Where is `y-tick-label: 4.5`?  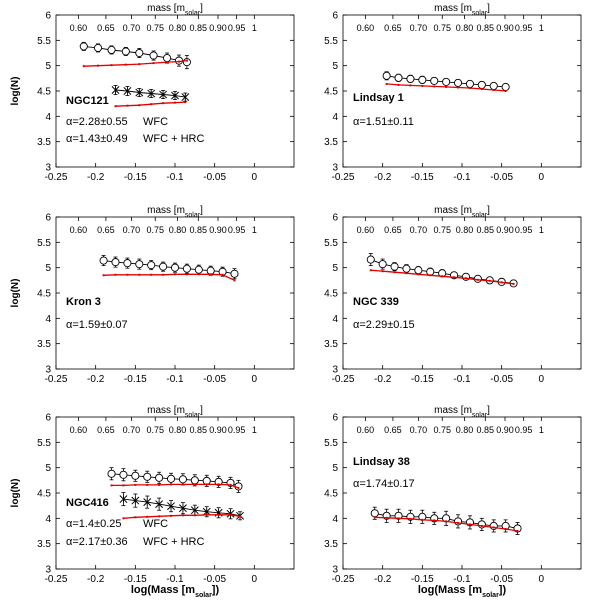 y-tick-label: 4.5 is located at coordinates (331, 294).